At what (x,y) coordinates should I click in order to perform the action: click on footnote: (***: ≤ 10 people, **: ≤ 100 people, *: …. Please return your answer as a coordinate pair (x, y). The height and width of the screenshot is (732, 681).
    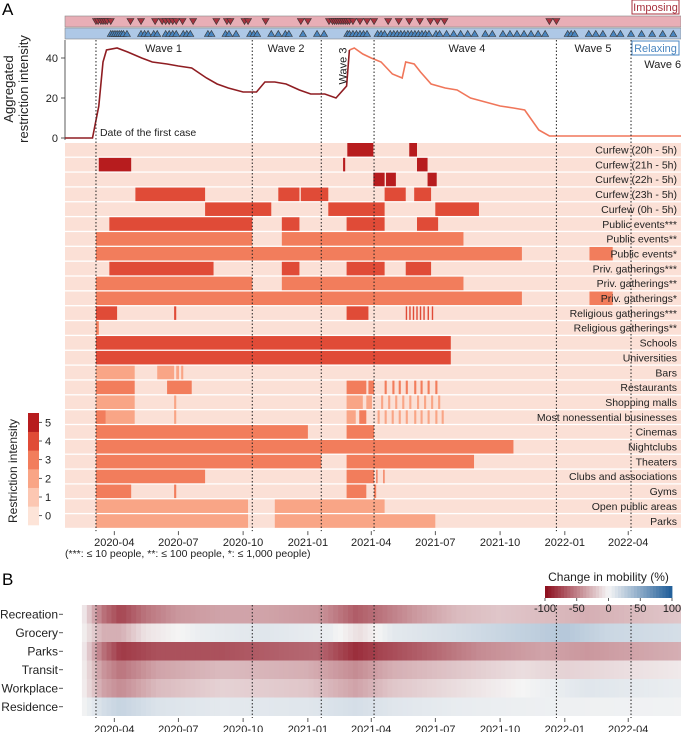
    Looking at the image, I should click on (188, 554).